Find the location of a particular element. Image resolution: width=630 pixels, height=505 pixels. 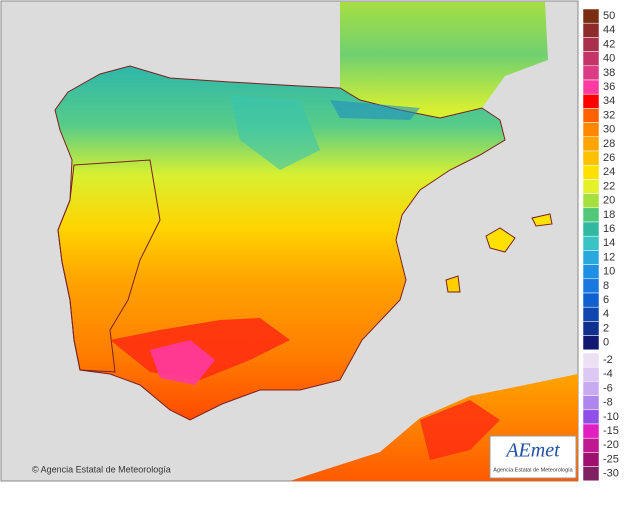

border is located at coordinates (109, 266).